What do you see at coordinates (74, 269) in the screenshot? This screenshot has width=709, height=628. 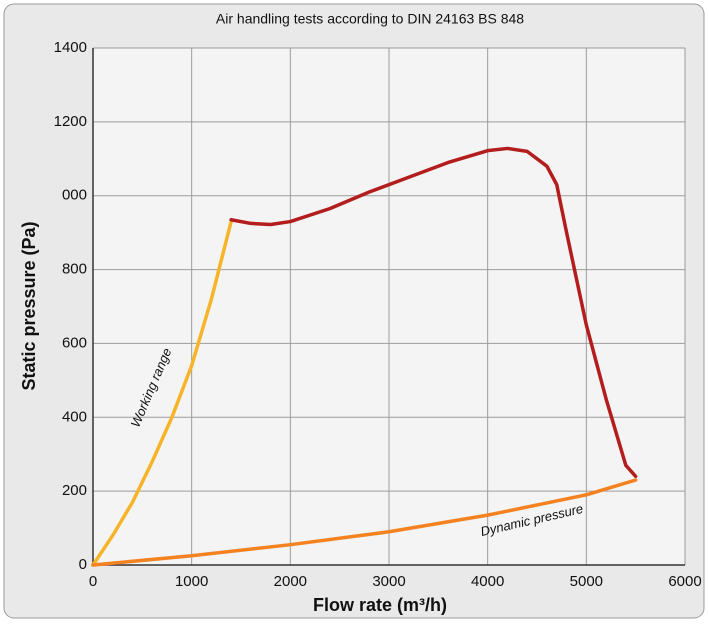 I see `y-tick-label: 800` at bounding box center [74, 269].